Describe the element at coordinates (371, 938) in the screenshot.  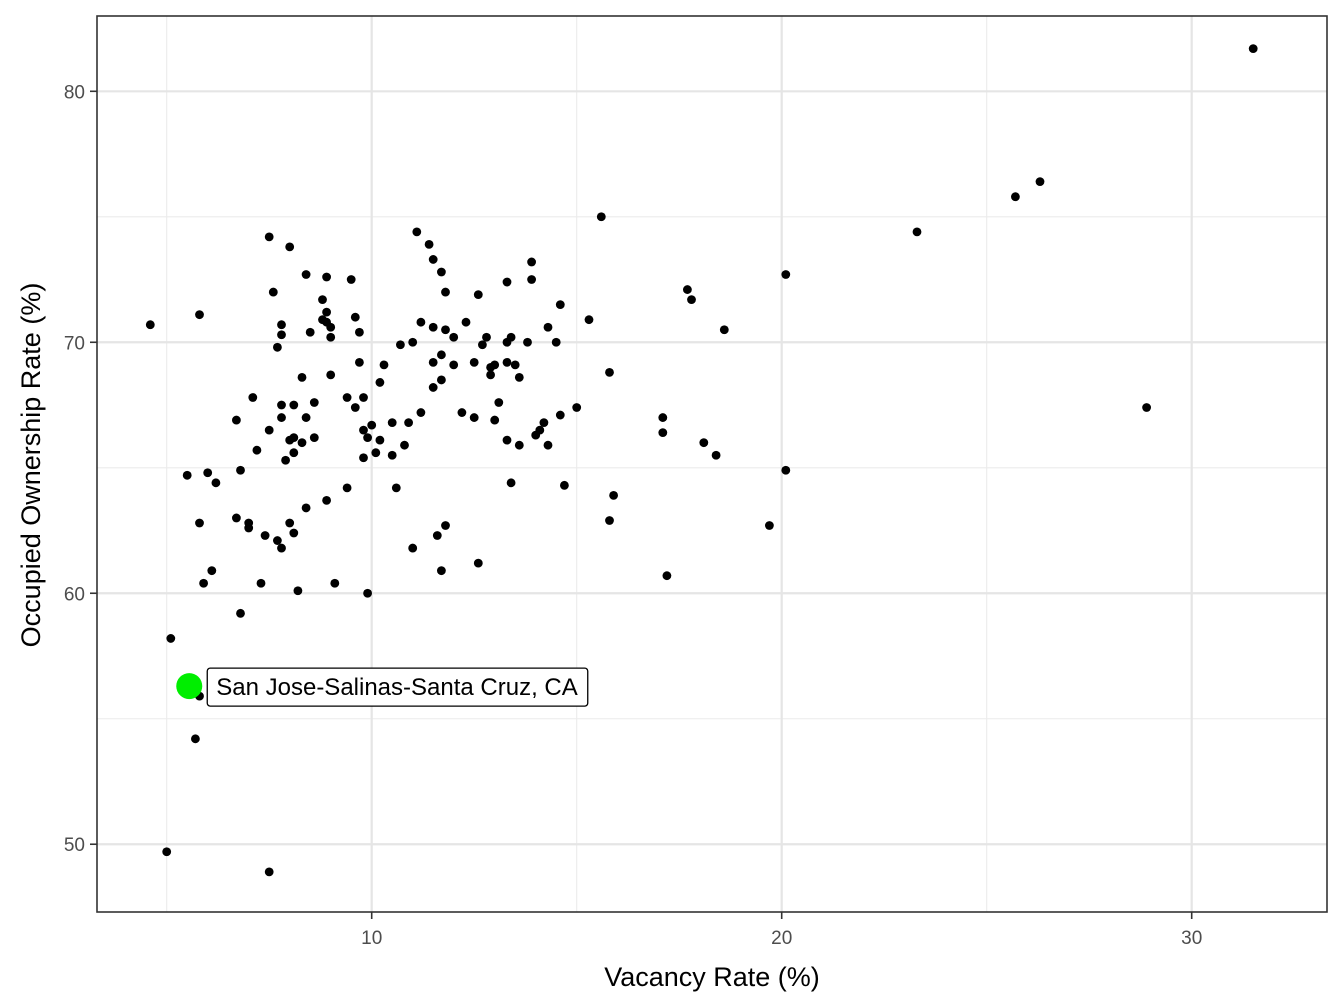
I see `x-tick-label: 10` at that location.